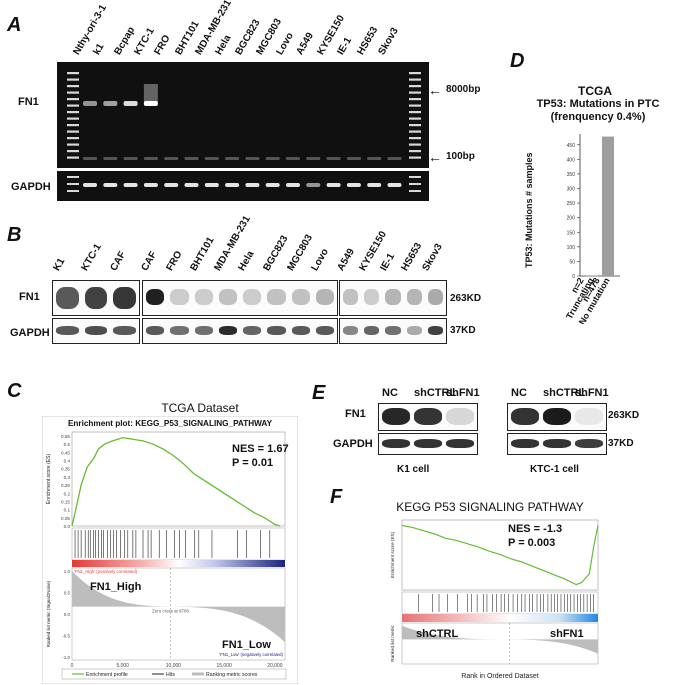 This screenshot has width=685, height=685. Describe the element at coordinates (260, 449) in the screenshot. I see `nes-label: NES = 1.67` at that location.